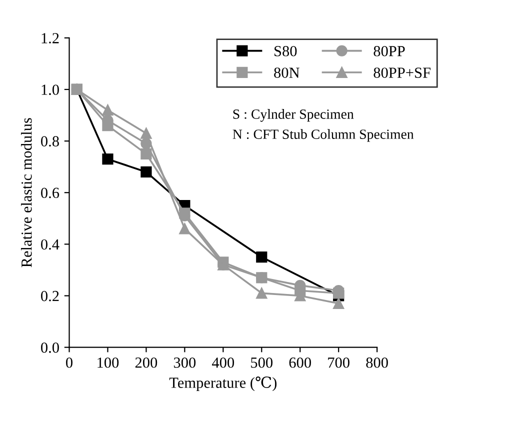 This screenshot has width=513, height=421. Describe the element at coordinates (339, 362) in the screenshot. I see `x-tick-label: 700` at that location.